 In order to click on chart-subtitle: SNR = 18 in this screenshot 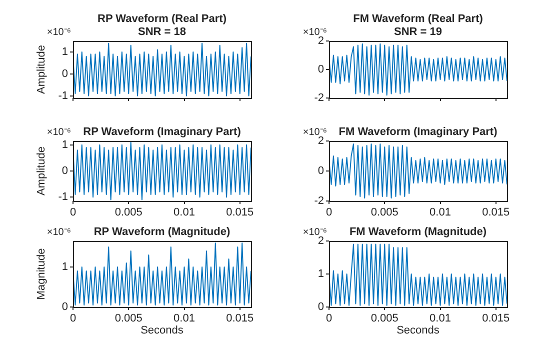, I will do `click(162, 32)`.